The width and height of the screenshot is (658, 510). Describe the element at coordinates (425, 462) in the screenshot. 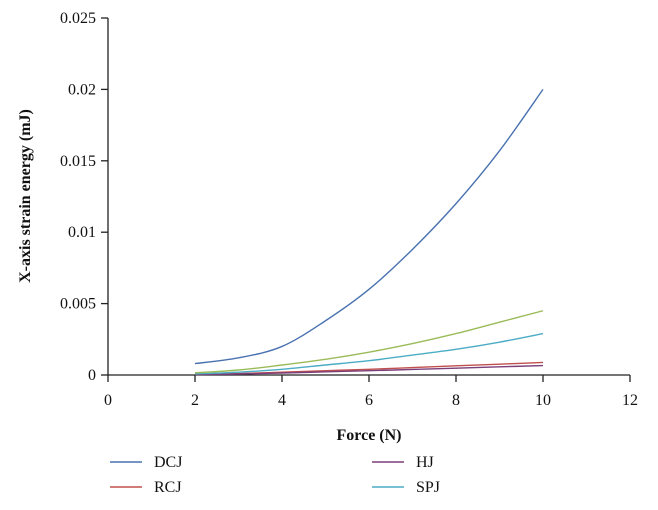

I see `legend-label-hj: HJ` at that location.